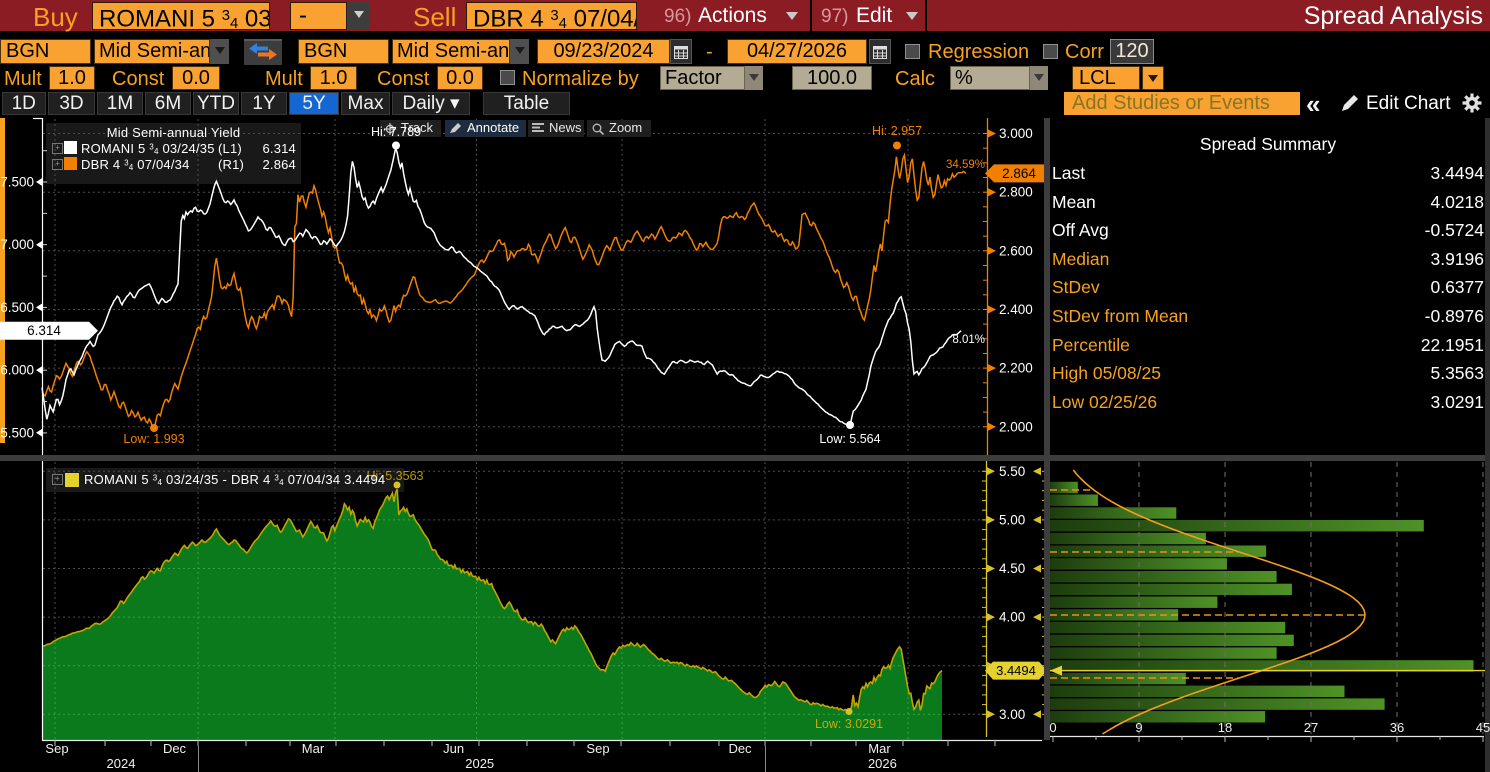 The width and height of the screenshot is (1490, 772). I want to click on svg-text: 2.864, so click(1019, 173).